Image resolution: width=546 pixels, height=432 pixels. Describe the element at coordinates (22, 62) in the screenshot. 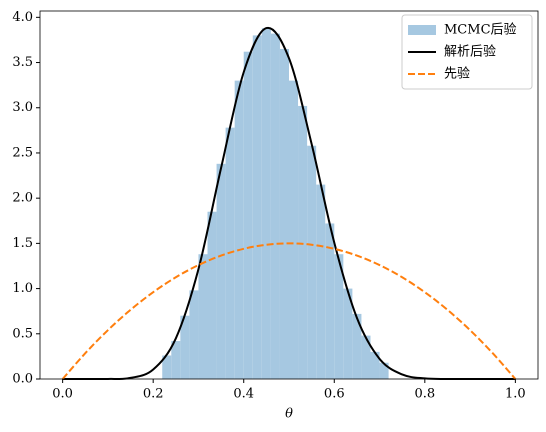

I see `y-tick-label: 3.5` at that location.